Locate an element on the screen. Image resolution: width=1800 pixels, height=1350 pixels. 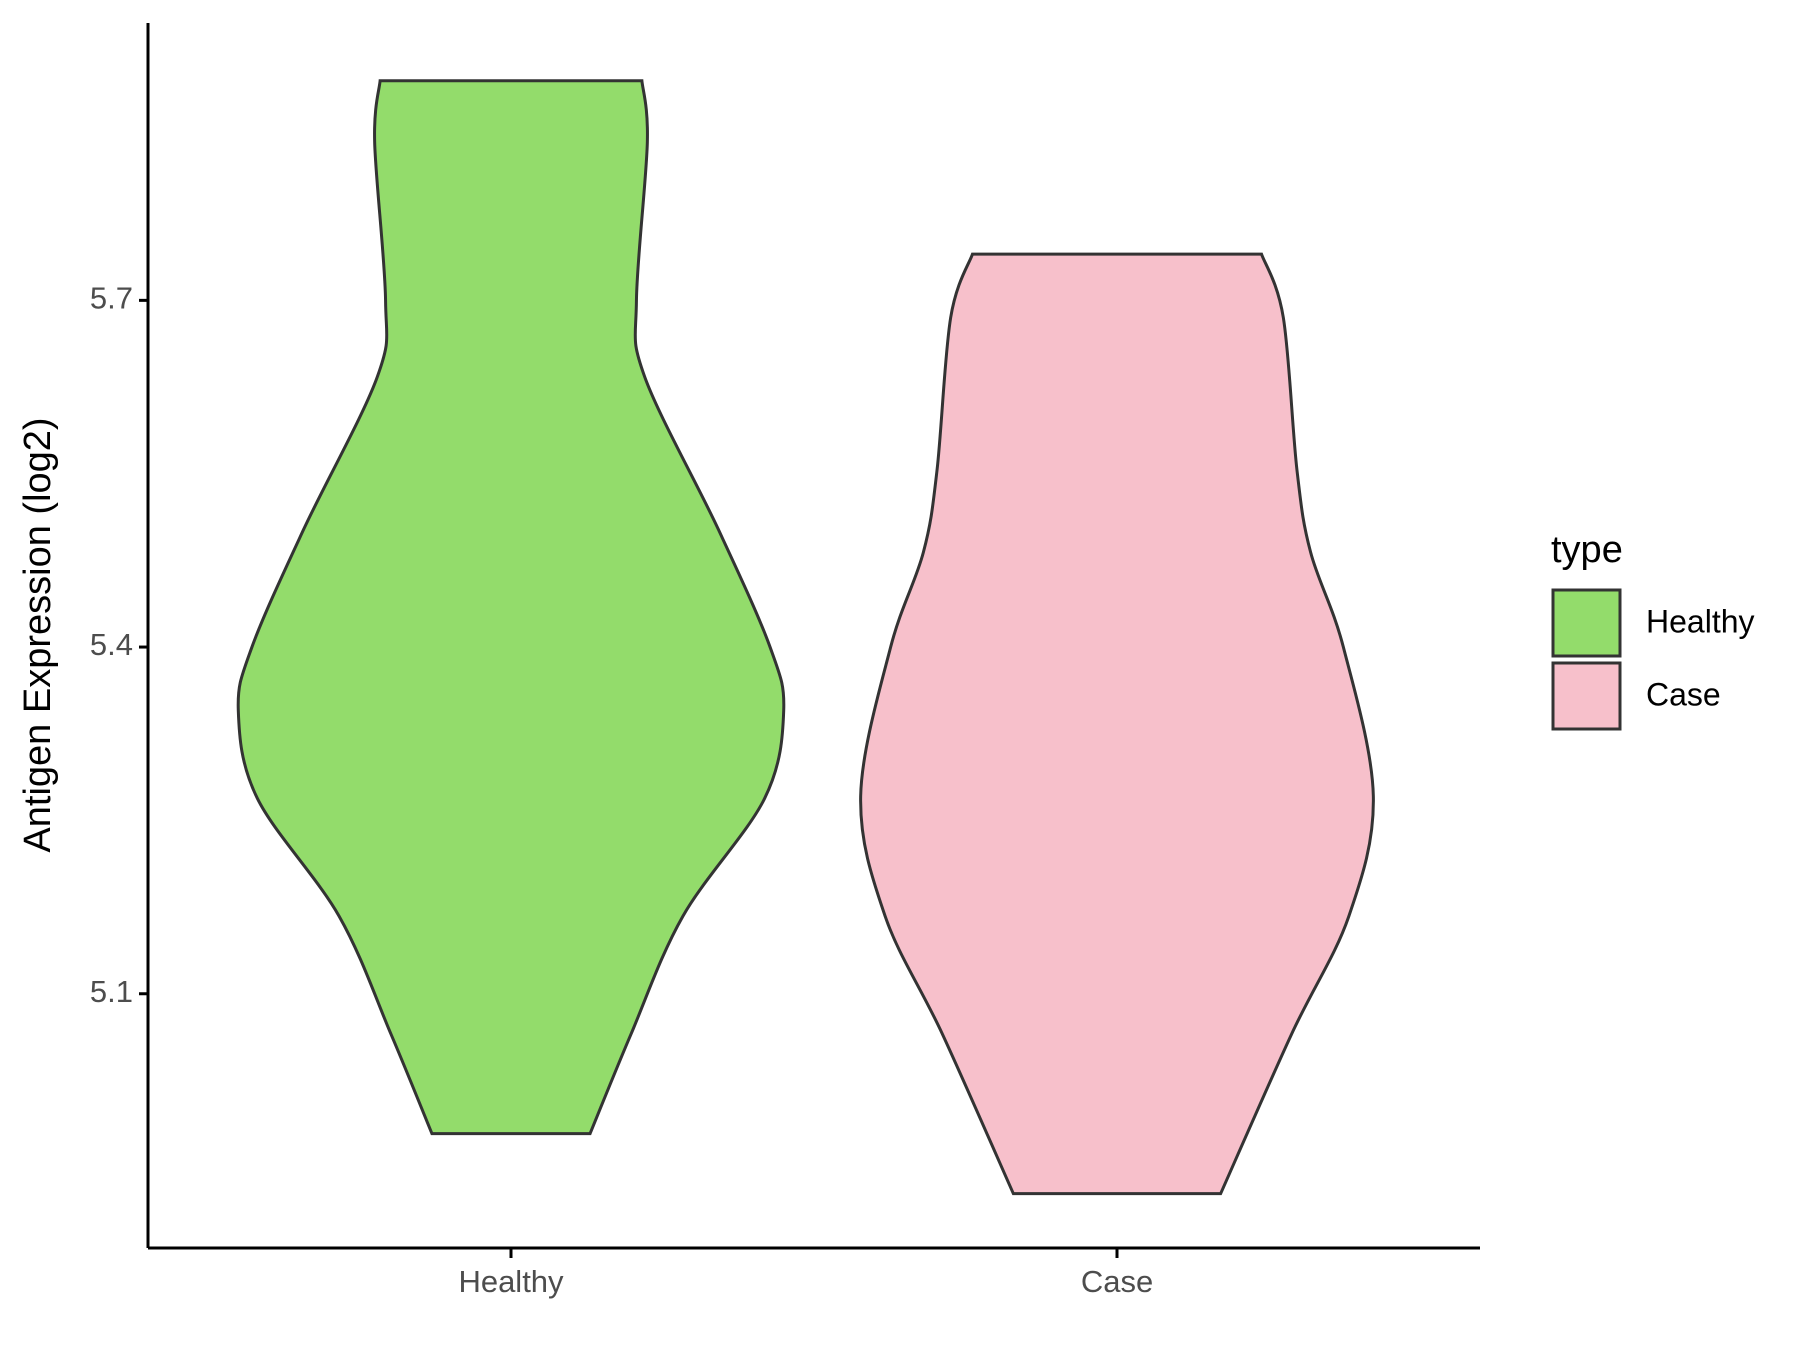
y-axis-label: Antigen Expression (log2) is located at coordinates (38, 634).